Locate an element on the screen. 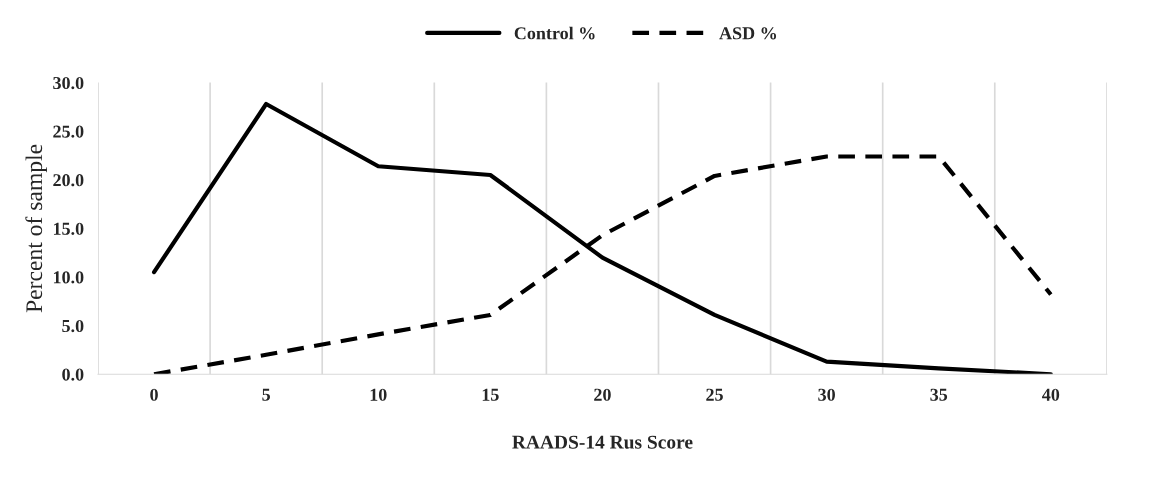 This screenshot has height=486, width=1153. y-tick-label: 15.0 is located at coordinates (68, 228).